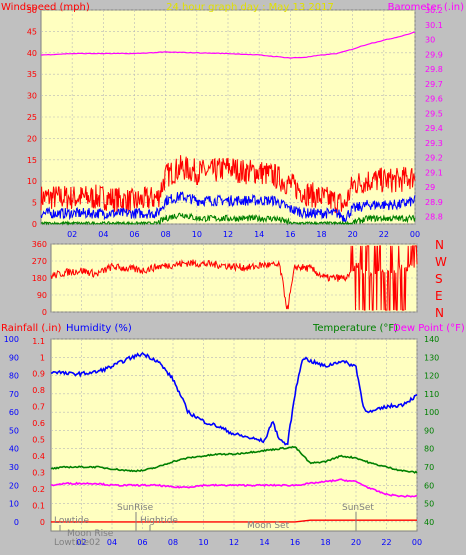  What do you see at coordinates (45, 7) in the screenshot?
I see `windspeed-axis-title: Windspeed (mph)` at bounding box center [45, 7].